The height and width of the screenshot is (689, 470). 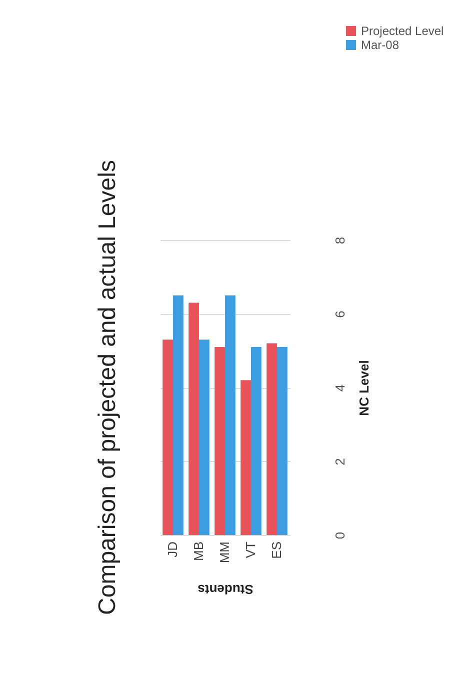 I want to click on y-tick-label: 2, so click(x=340, y=462).